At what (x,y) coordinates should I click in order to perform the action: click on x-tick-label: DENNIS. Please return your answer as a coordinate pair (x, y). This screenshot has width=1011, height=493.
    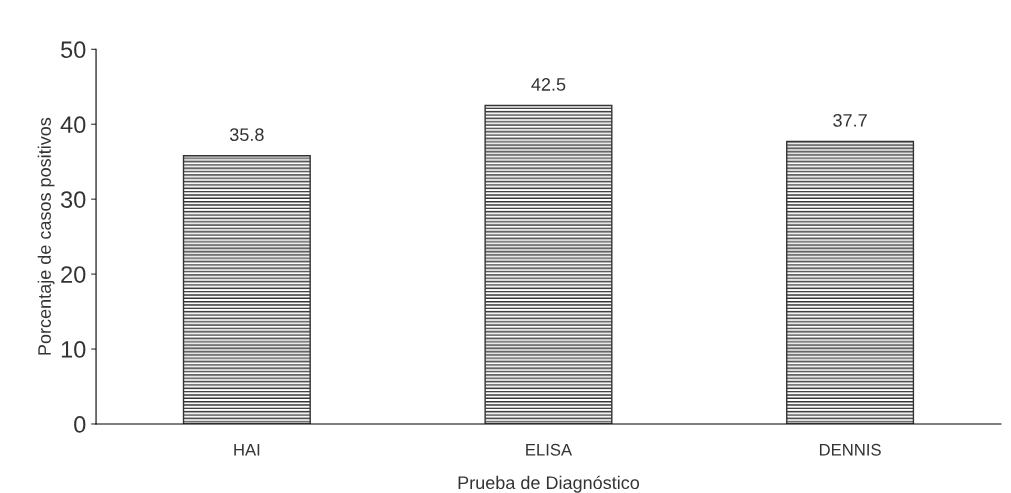
    Looking at the image, I should click on (850, 449).